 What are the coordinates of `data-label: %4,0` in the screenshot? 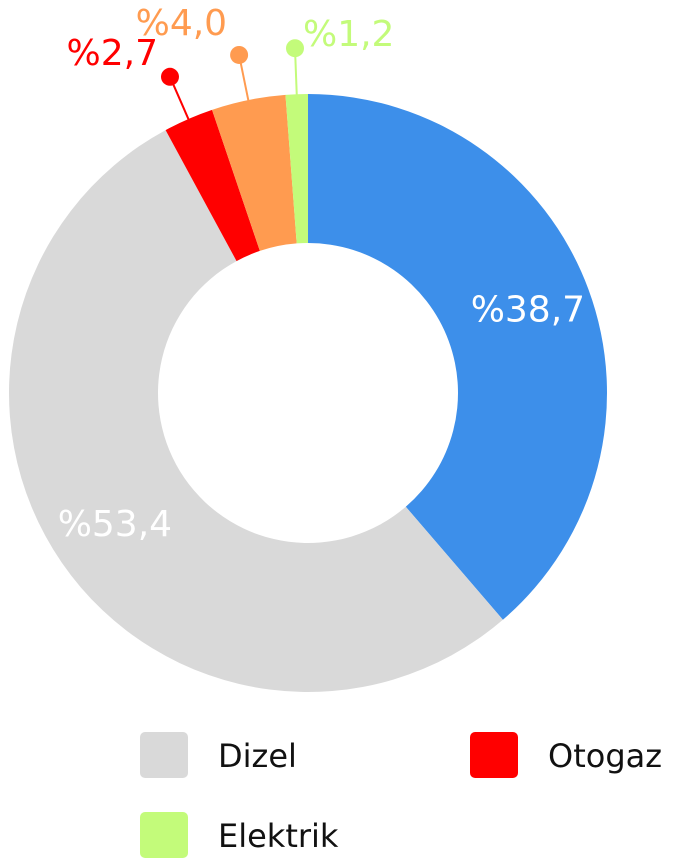 It's located at (181, 23).